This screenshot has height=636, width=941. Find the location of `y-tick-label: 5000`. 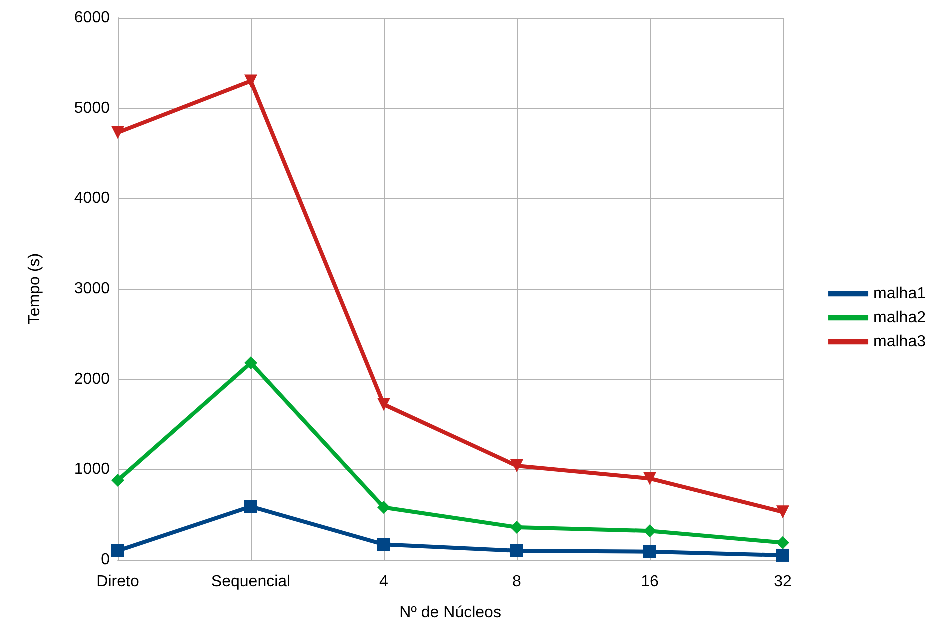

y-tick-label: 5000 is located at coordinates (92, 108).